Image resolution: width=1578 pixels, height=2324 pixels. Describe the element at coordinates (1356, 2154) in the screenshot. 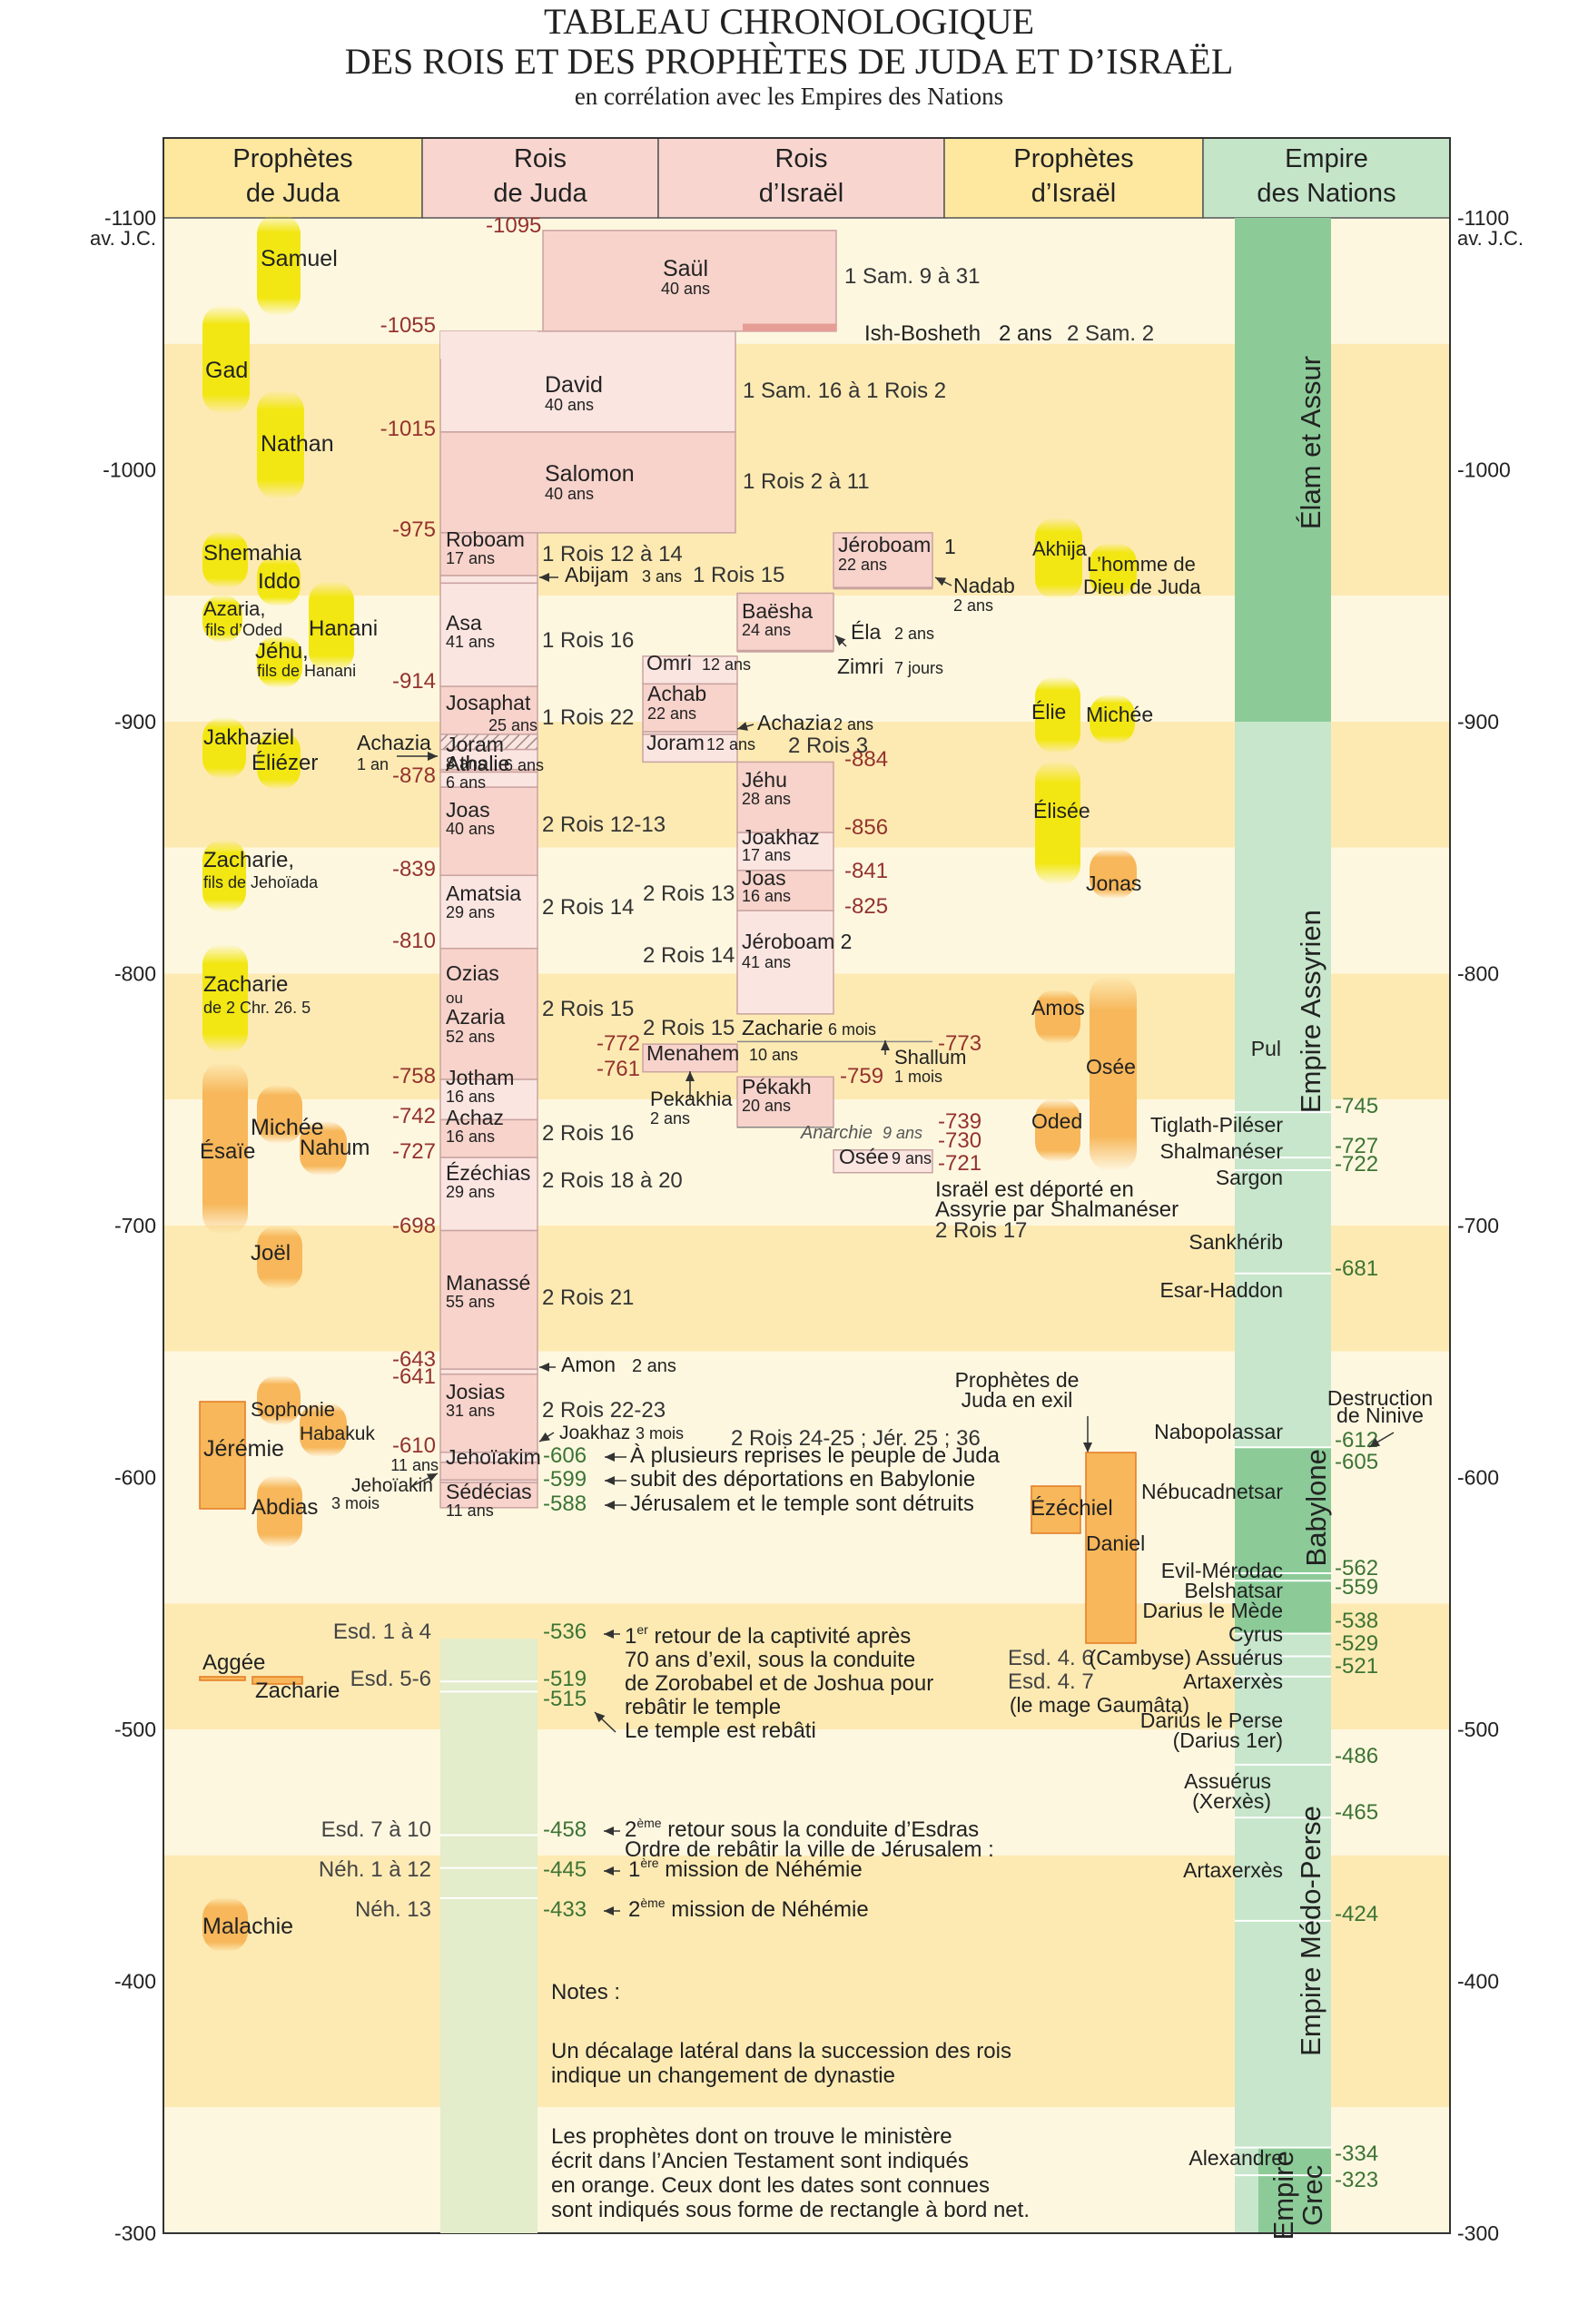

I see `empire-date-label: -334` at that location.